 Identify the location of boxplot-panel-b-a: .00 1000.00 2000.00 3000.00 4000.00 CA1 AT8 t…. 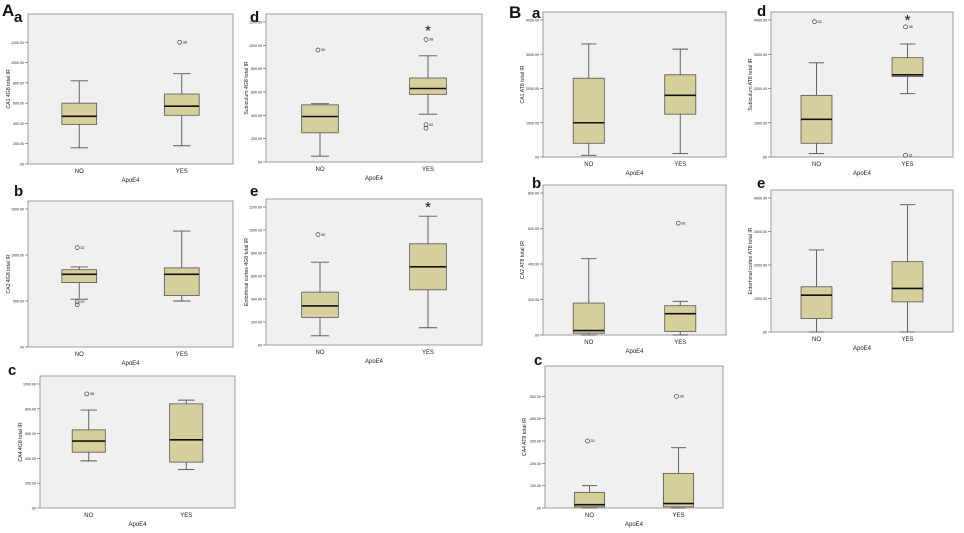
(623, 94).